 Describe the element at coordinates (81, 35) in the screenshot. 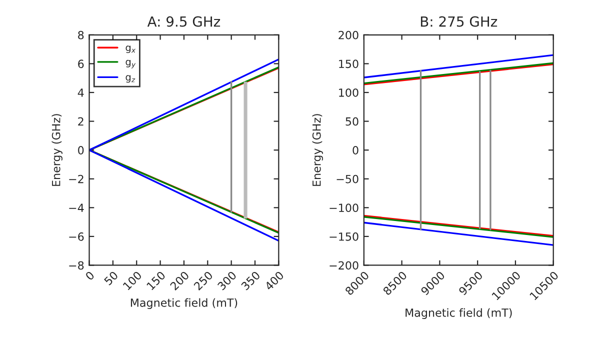

I see `y-tick-label: 8` at that location.